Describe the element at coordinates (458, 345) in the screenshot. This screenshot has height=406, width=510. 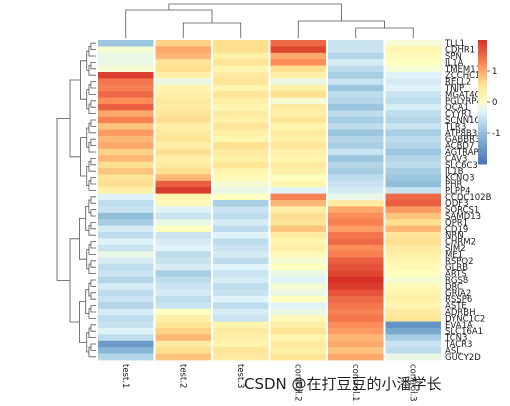
I see `row-label: TACR3` at that location.